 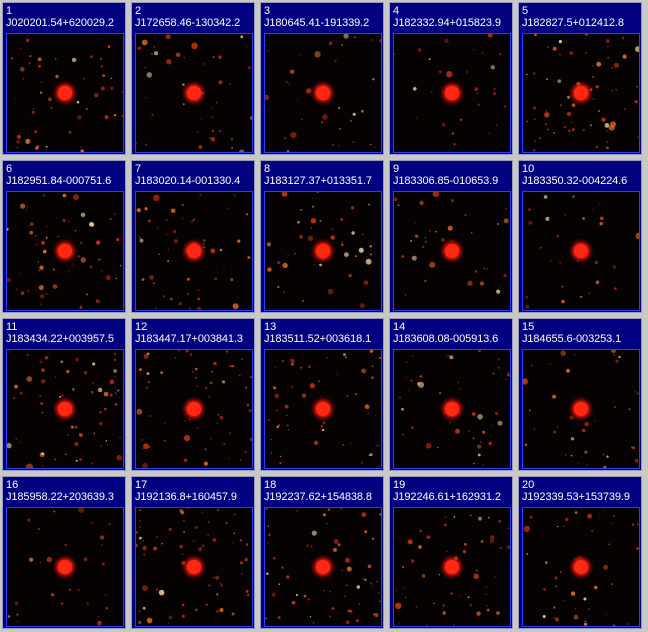 I want to click on tile: 13 J183511.52+003618.1, so click(x=322, y=394).